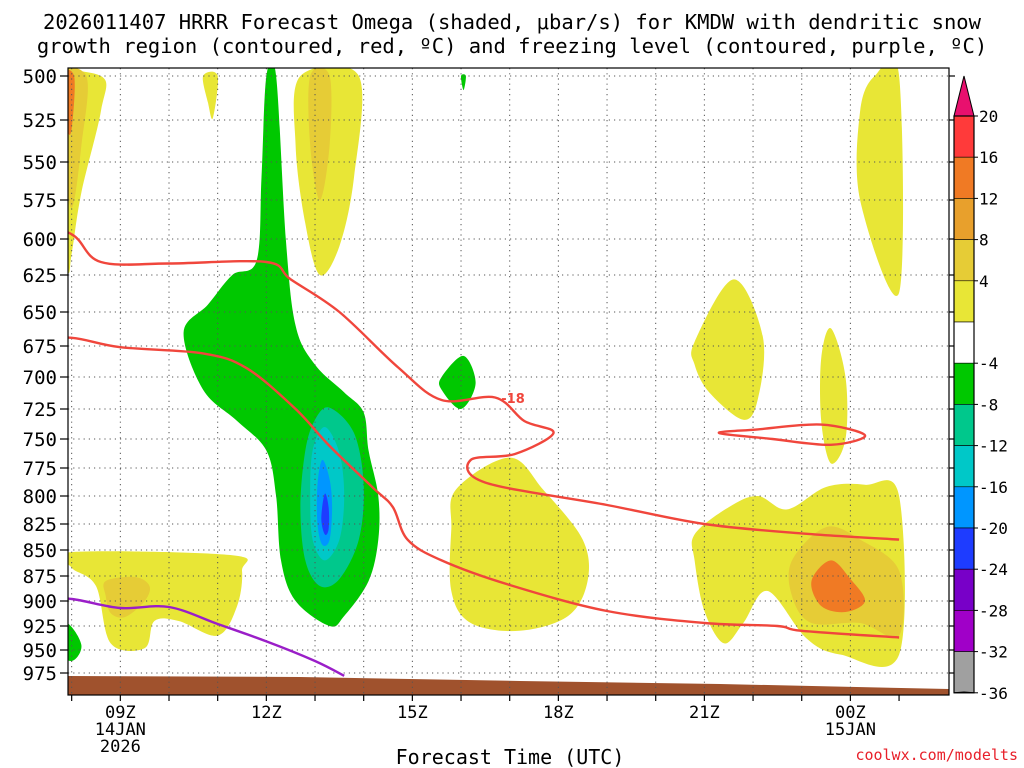 This screenshot has height=768, width=1024. What do you see at coordinates (325, 514) in the screenshot?
I see `omega-region-navy-13z-core` at bounding box center [325, 514].